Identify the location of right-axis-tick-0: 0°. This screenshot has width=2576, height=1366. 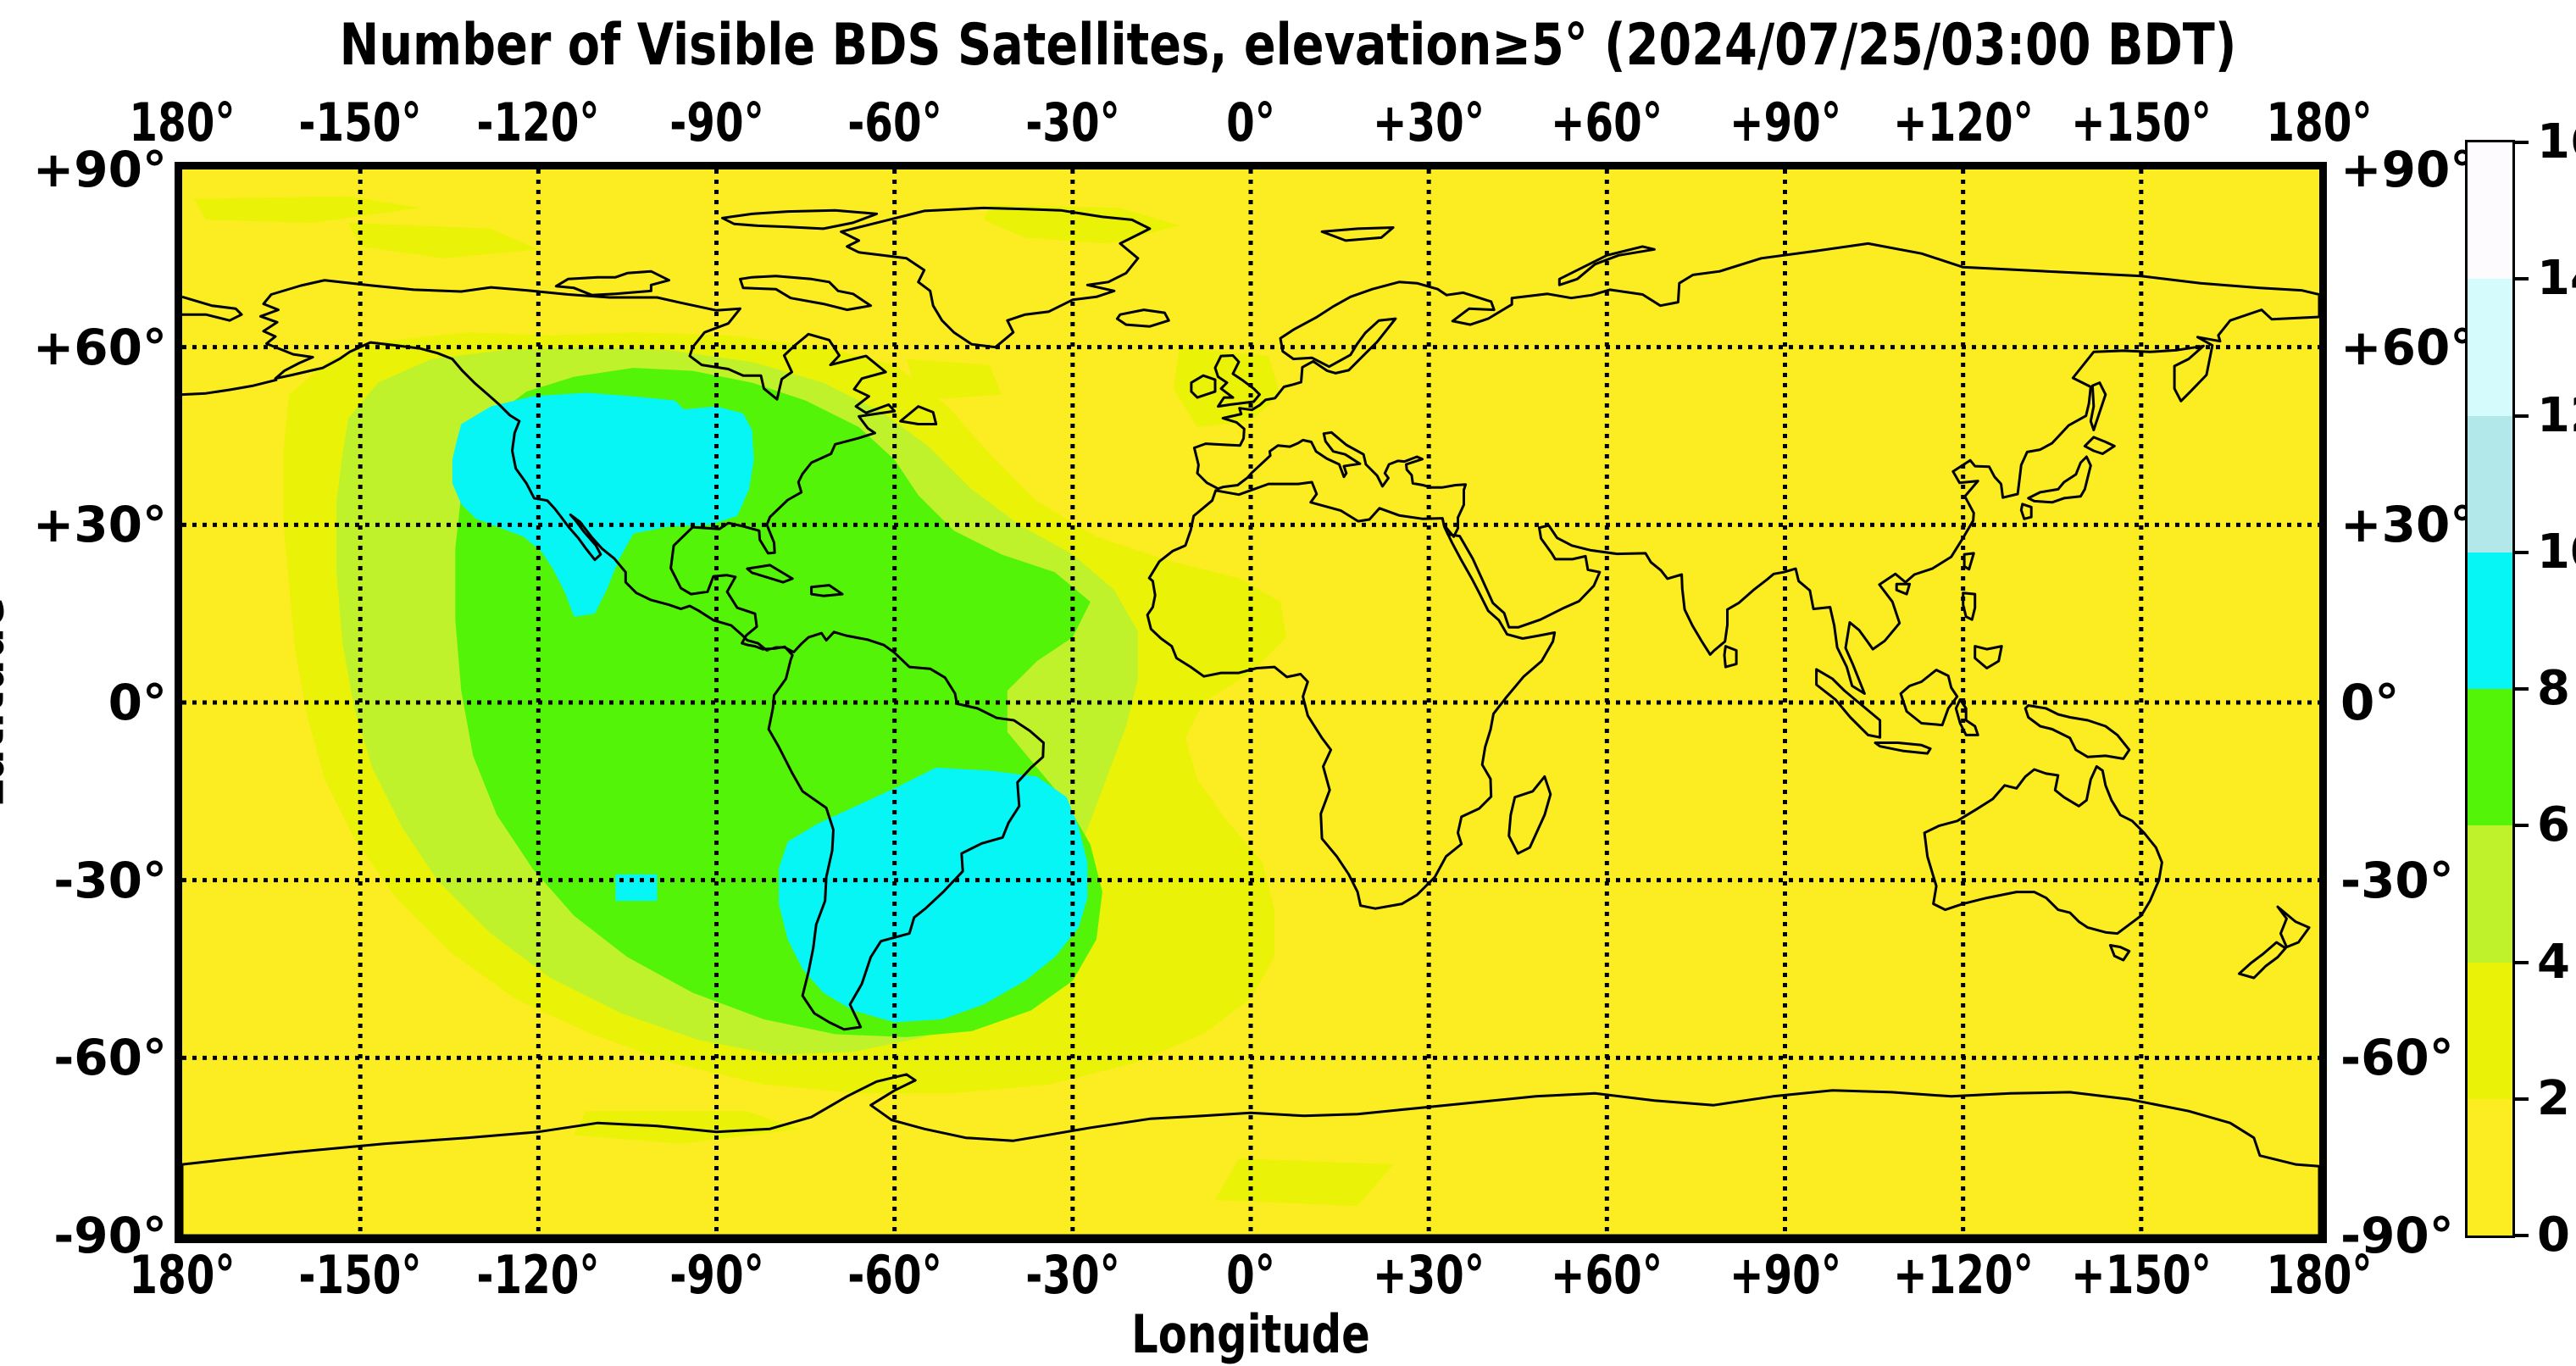
(2370, 702).